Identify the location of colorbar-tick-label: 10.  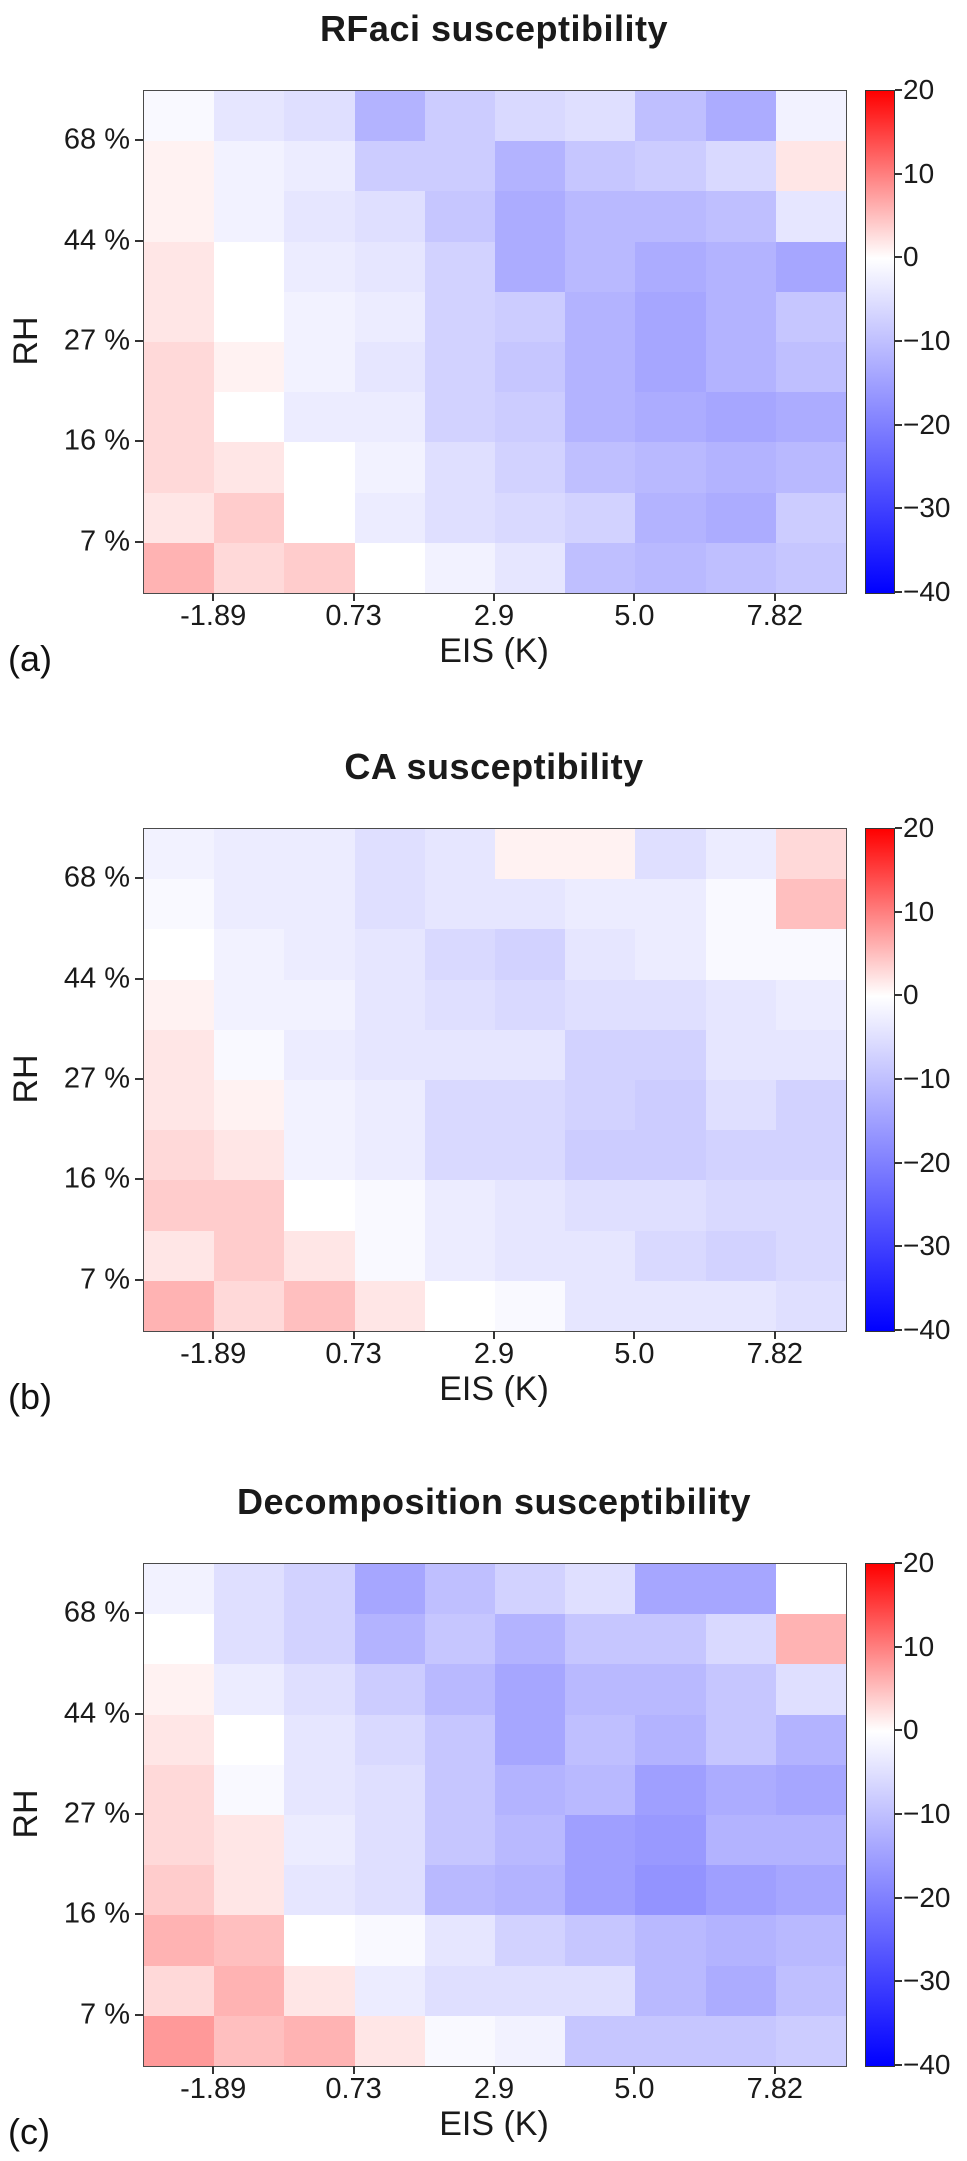
(919, 1646).